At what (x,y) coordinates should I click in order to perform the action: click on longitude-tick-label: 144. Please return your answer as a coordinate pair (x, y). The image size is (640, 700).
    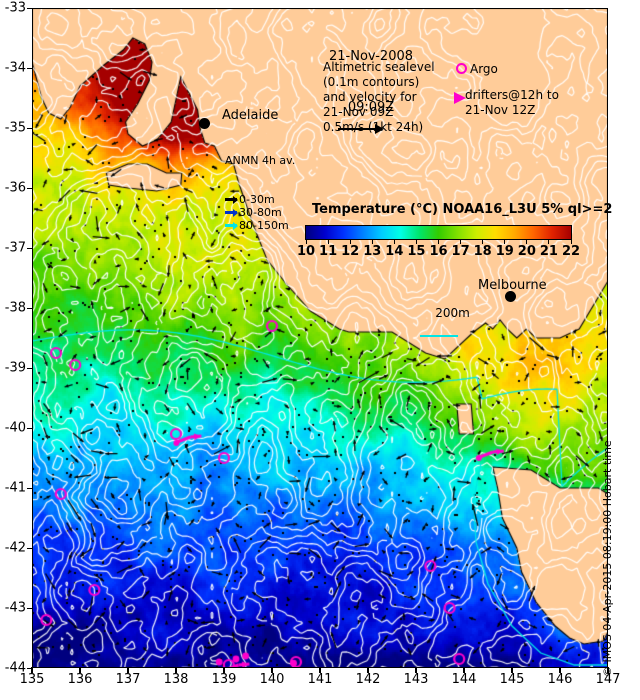
    Looking at the image, I should click on (464, 679).